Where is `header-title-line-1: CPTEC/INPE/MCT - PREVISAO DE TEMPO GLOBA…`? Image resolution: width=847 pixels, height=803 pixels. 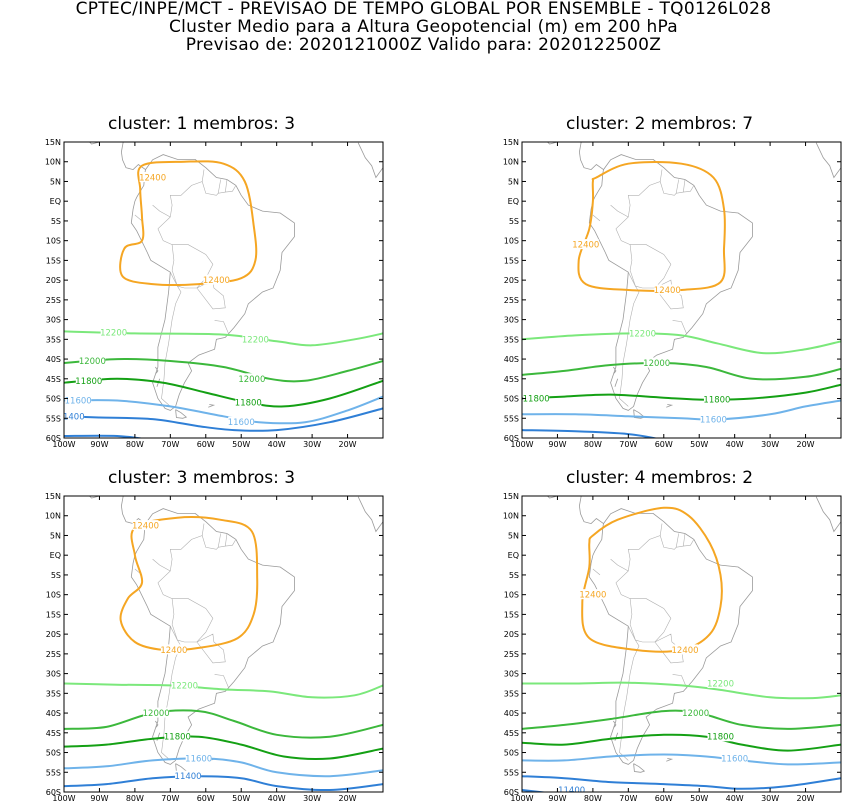
header-title-line-1: CPTEC/INPE/MCT - PREVISAO DE TEMPO GLOBA… is located at coordinates (423, 9).